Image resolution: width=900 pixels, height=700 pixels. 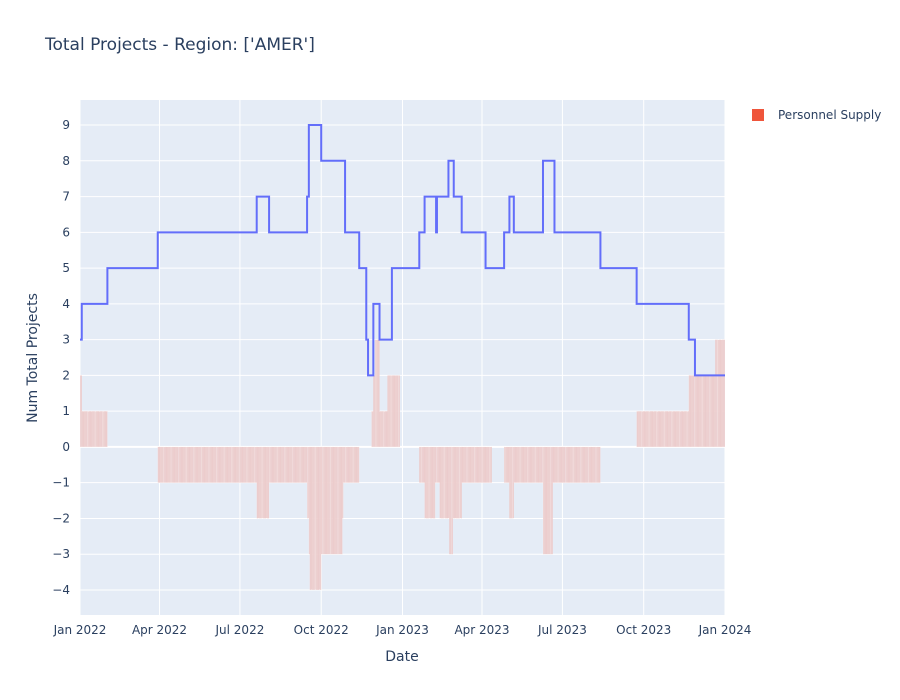 What do you see at coordinates (159, 630) in the screenshot?
I see `x-tick-label: Apr 2022` at bounding box center [159, 630].